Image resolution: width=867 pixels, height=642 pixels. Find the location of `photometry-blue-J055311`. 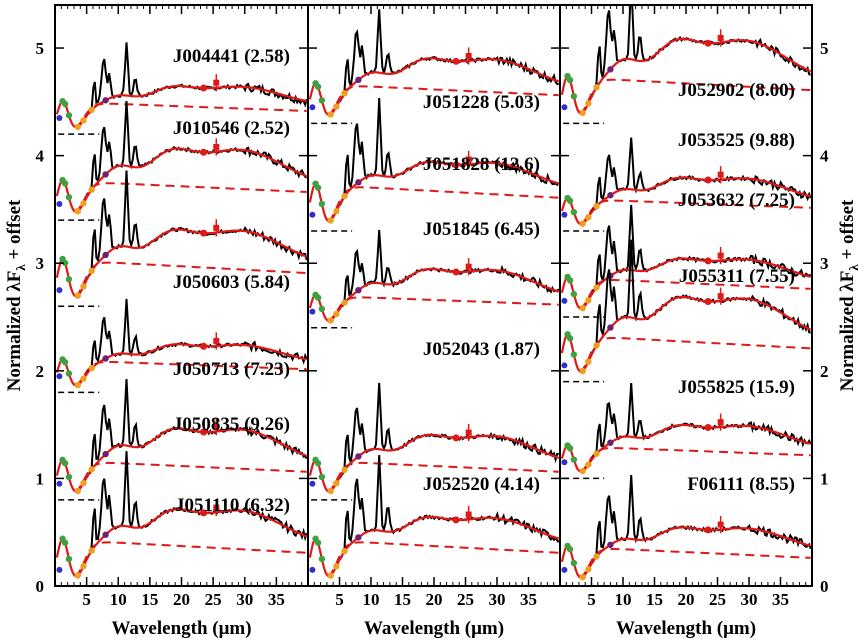

photometry-blue-J055311 is located at coordinates (564, 365).